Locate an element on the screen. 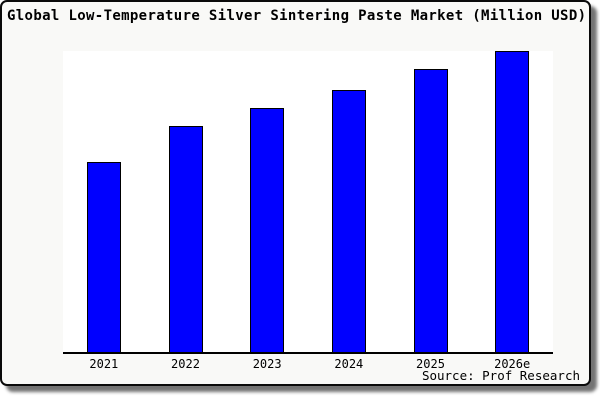 The image size is (600, 400). source-note: Source: Prof Research is located at coordinates (500, 375).